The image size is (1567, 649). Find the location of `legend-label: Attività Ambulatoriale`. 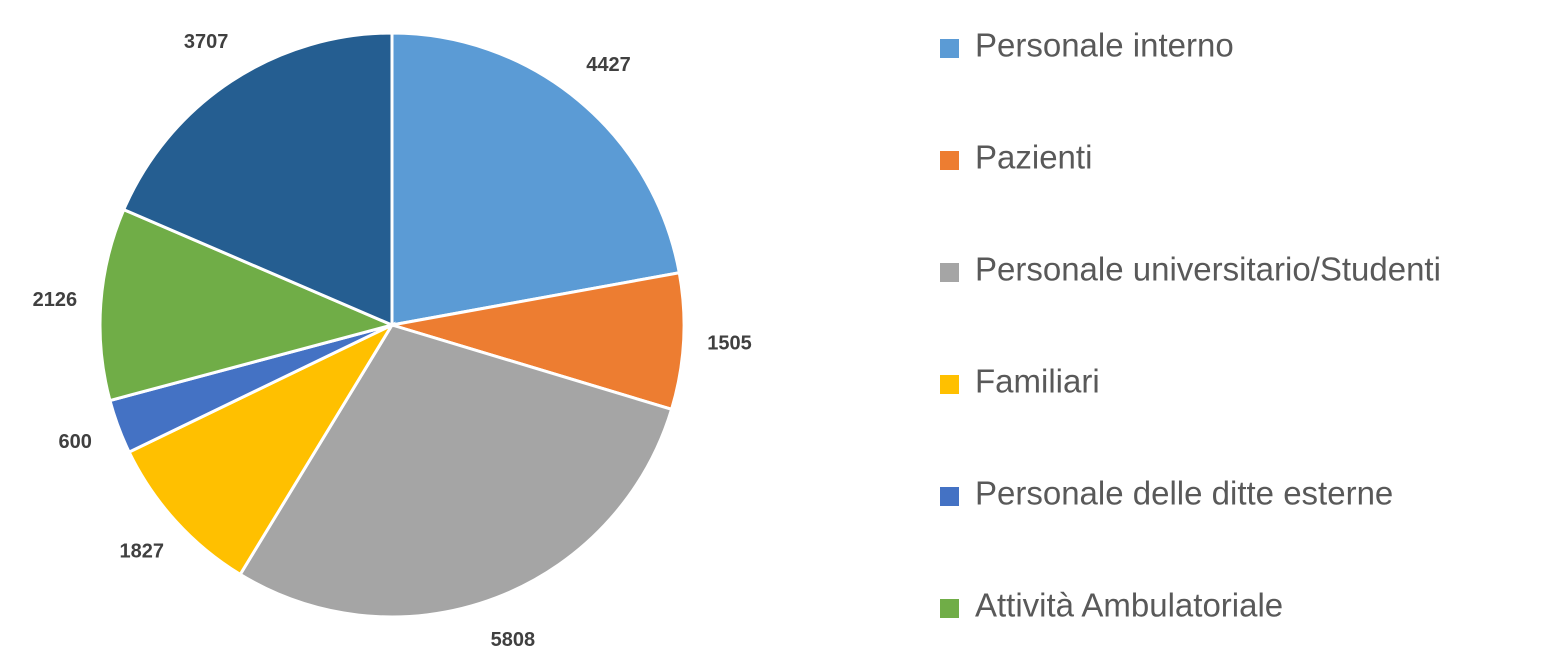

legend-label: Attività Ambulatoriale is located at coordinates (1129, 605).